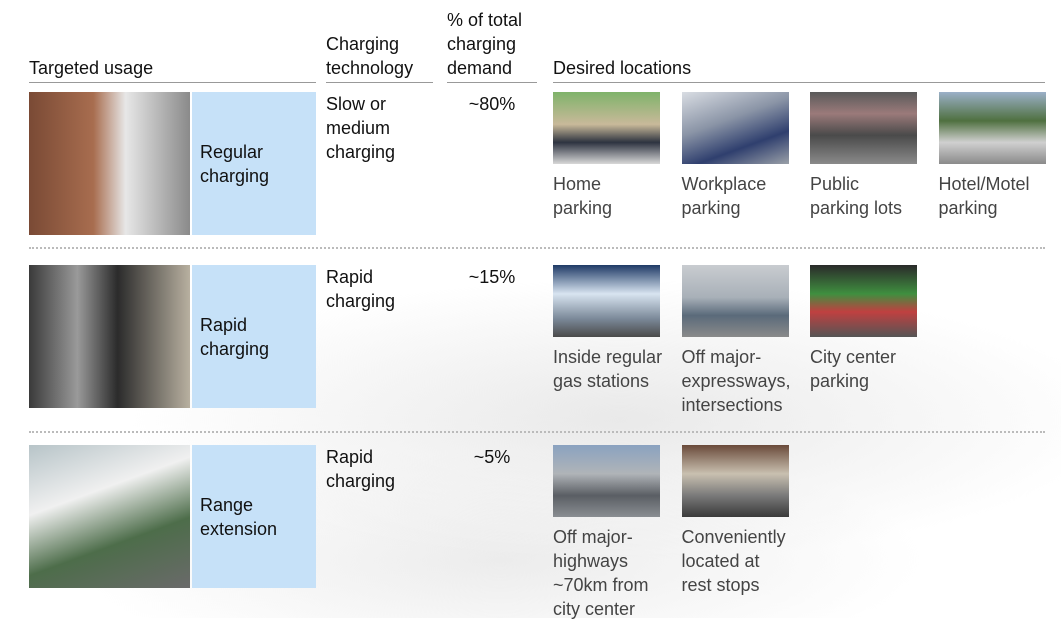 The image size is (1061, 621). I want to click on share: ~15%, so click(492, 277).